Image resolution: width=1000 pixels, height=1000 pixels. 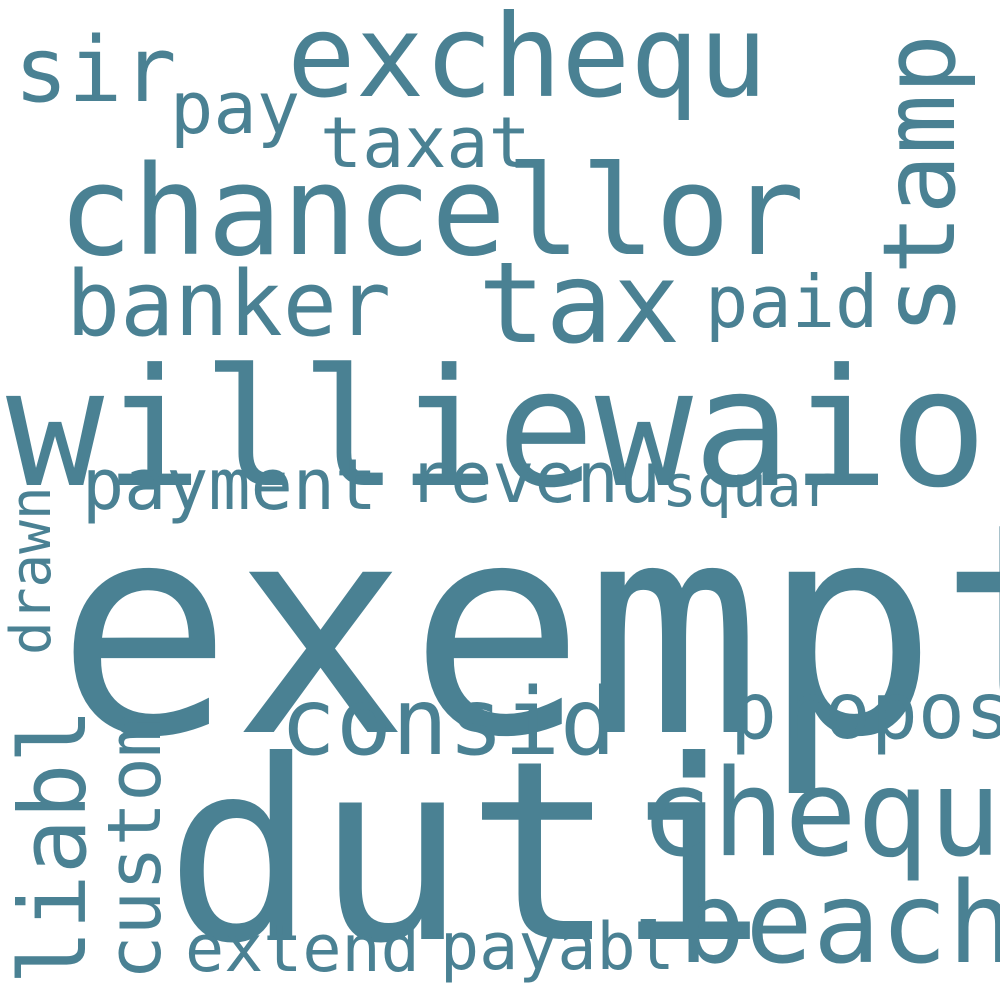 I want to click on word-paid: paid, so click(x=792, y=302).